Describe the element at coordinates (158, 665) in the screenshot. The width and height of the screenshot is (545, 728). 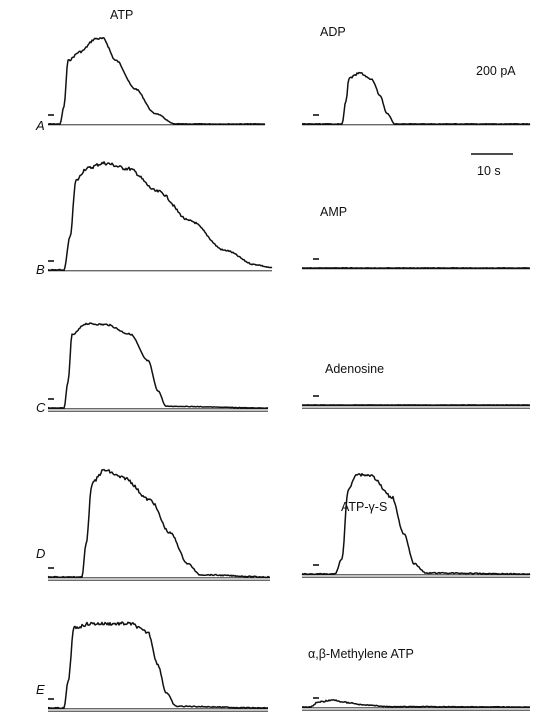
I see `trace-atp-e` at that location.